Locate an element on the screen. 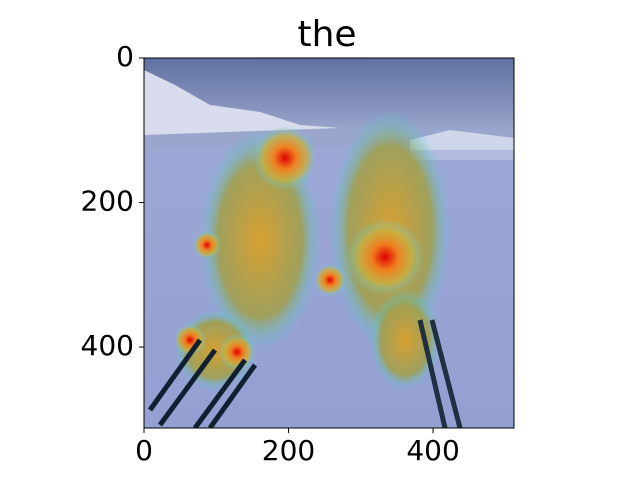  x-tick-label: 200 is located at coordinates (288, 450).